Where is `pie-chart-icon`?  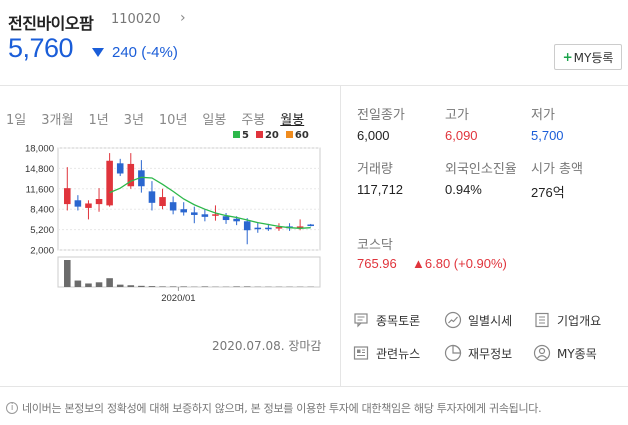
pie-chart-icon is located at coordinates (453, 353).